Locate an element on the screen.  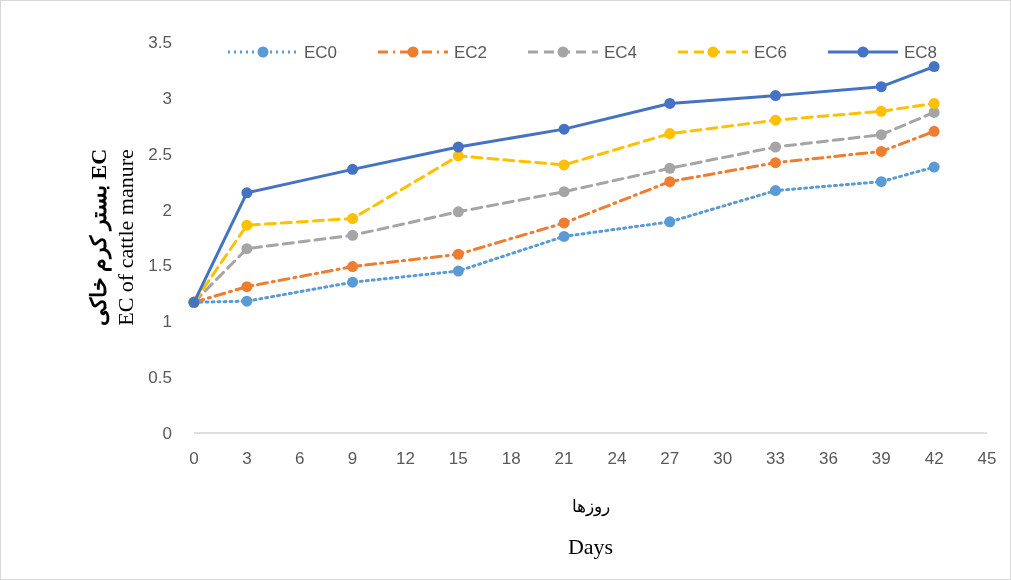
x-tick-label: 3 is located at coordinates (247, 458).